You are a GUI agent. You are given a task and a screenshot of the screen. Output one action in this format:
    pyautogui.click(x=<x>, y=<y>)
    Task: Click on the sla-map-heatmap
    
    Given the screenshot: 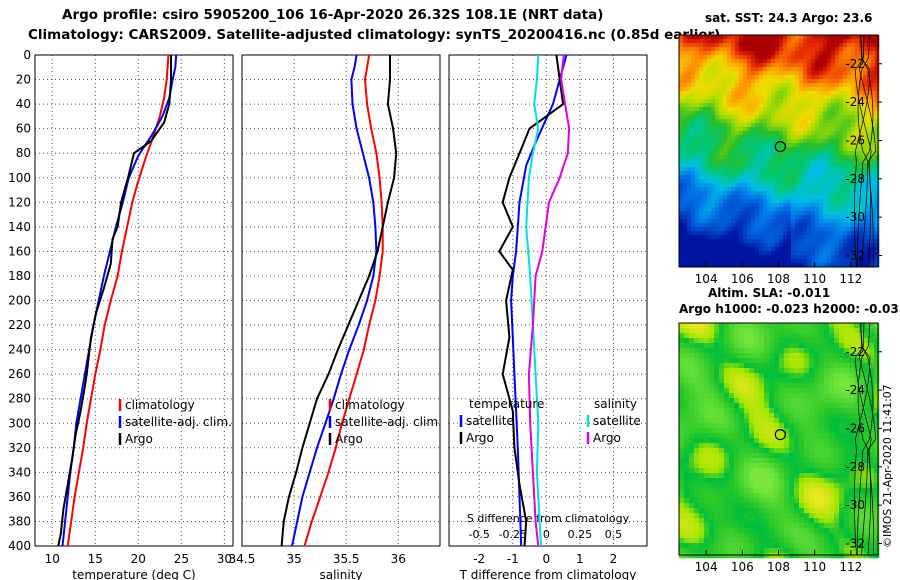 What is the action you would take?
    pyautogui.click(x=779, y=441)
    